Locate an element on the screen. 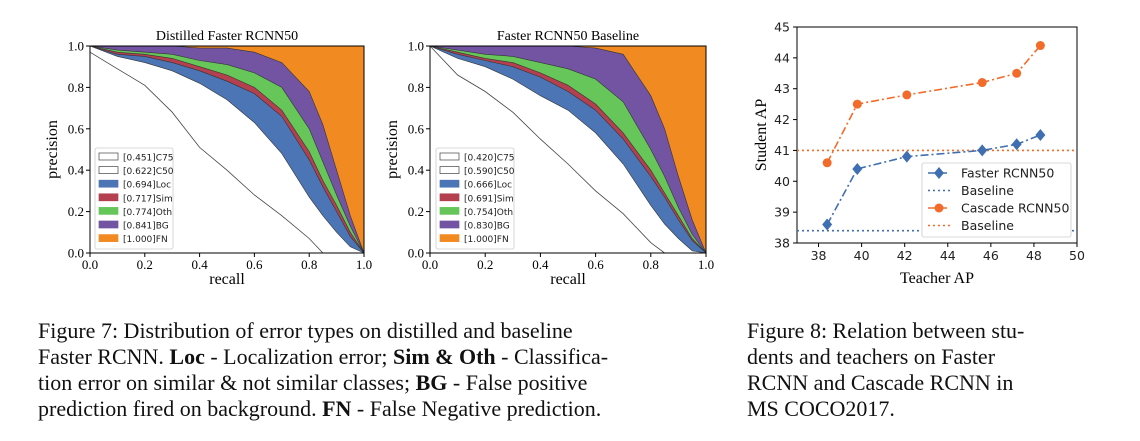 This screenshot has width=1140, height=441. y-tick-label: 42 is located at coordinates (782, 119).